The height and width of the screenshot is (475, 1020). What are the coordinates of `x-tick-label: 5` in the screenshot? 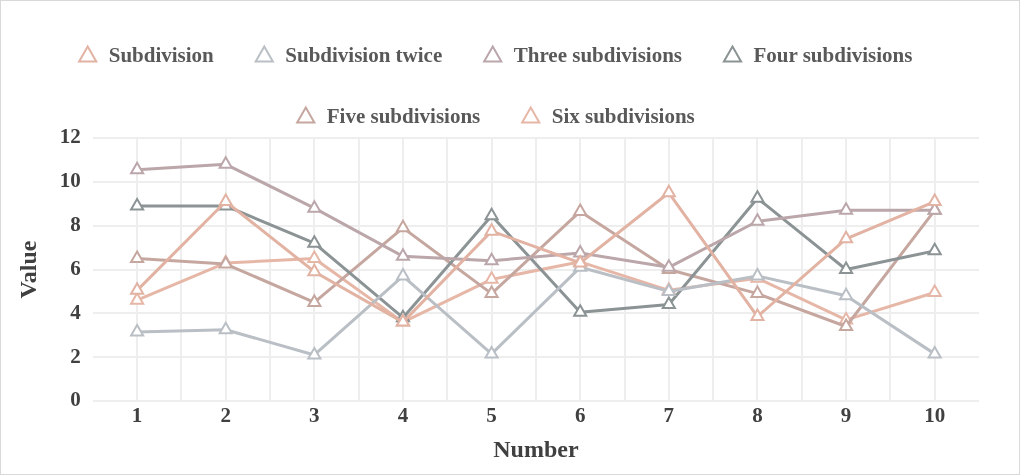 It's located at (491, 415).